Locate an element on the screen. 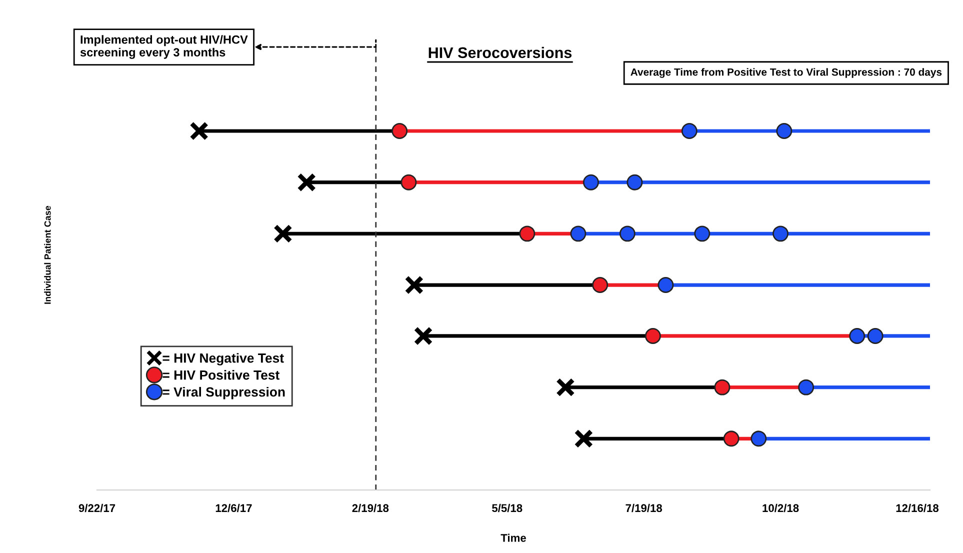 This screenshot has height=553, width=963. legend-label: = Viral Suppression is located at coordinates (223, 393).